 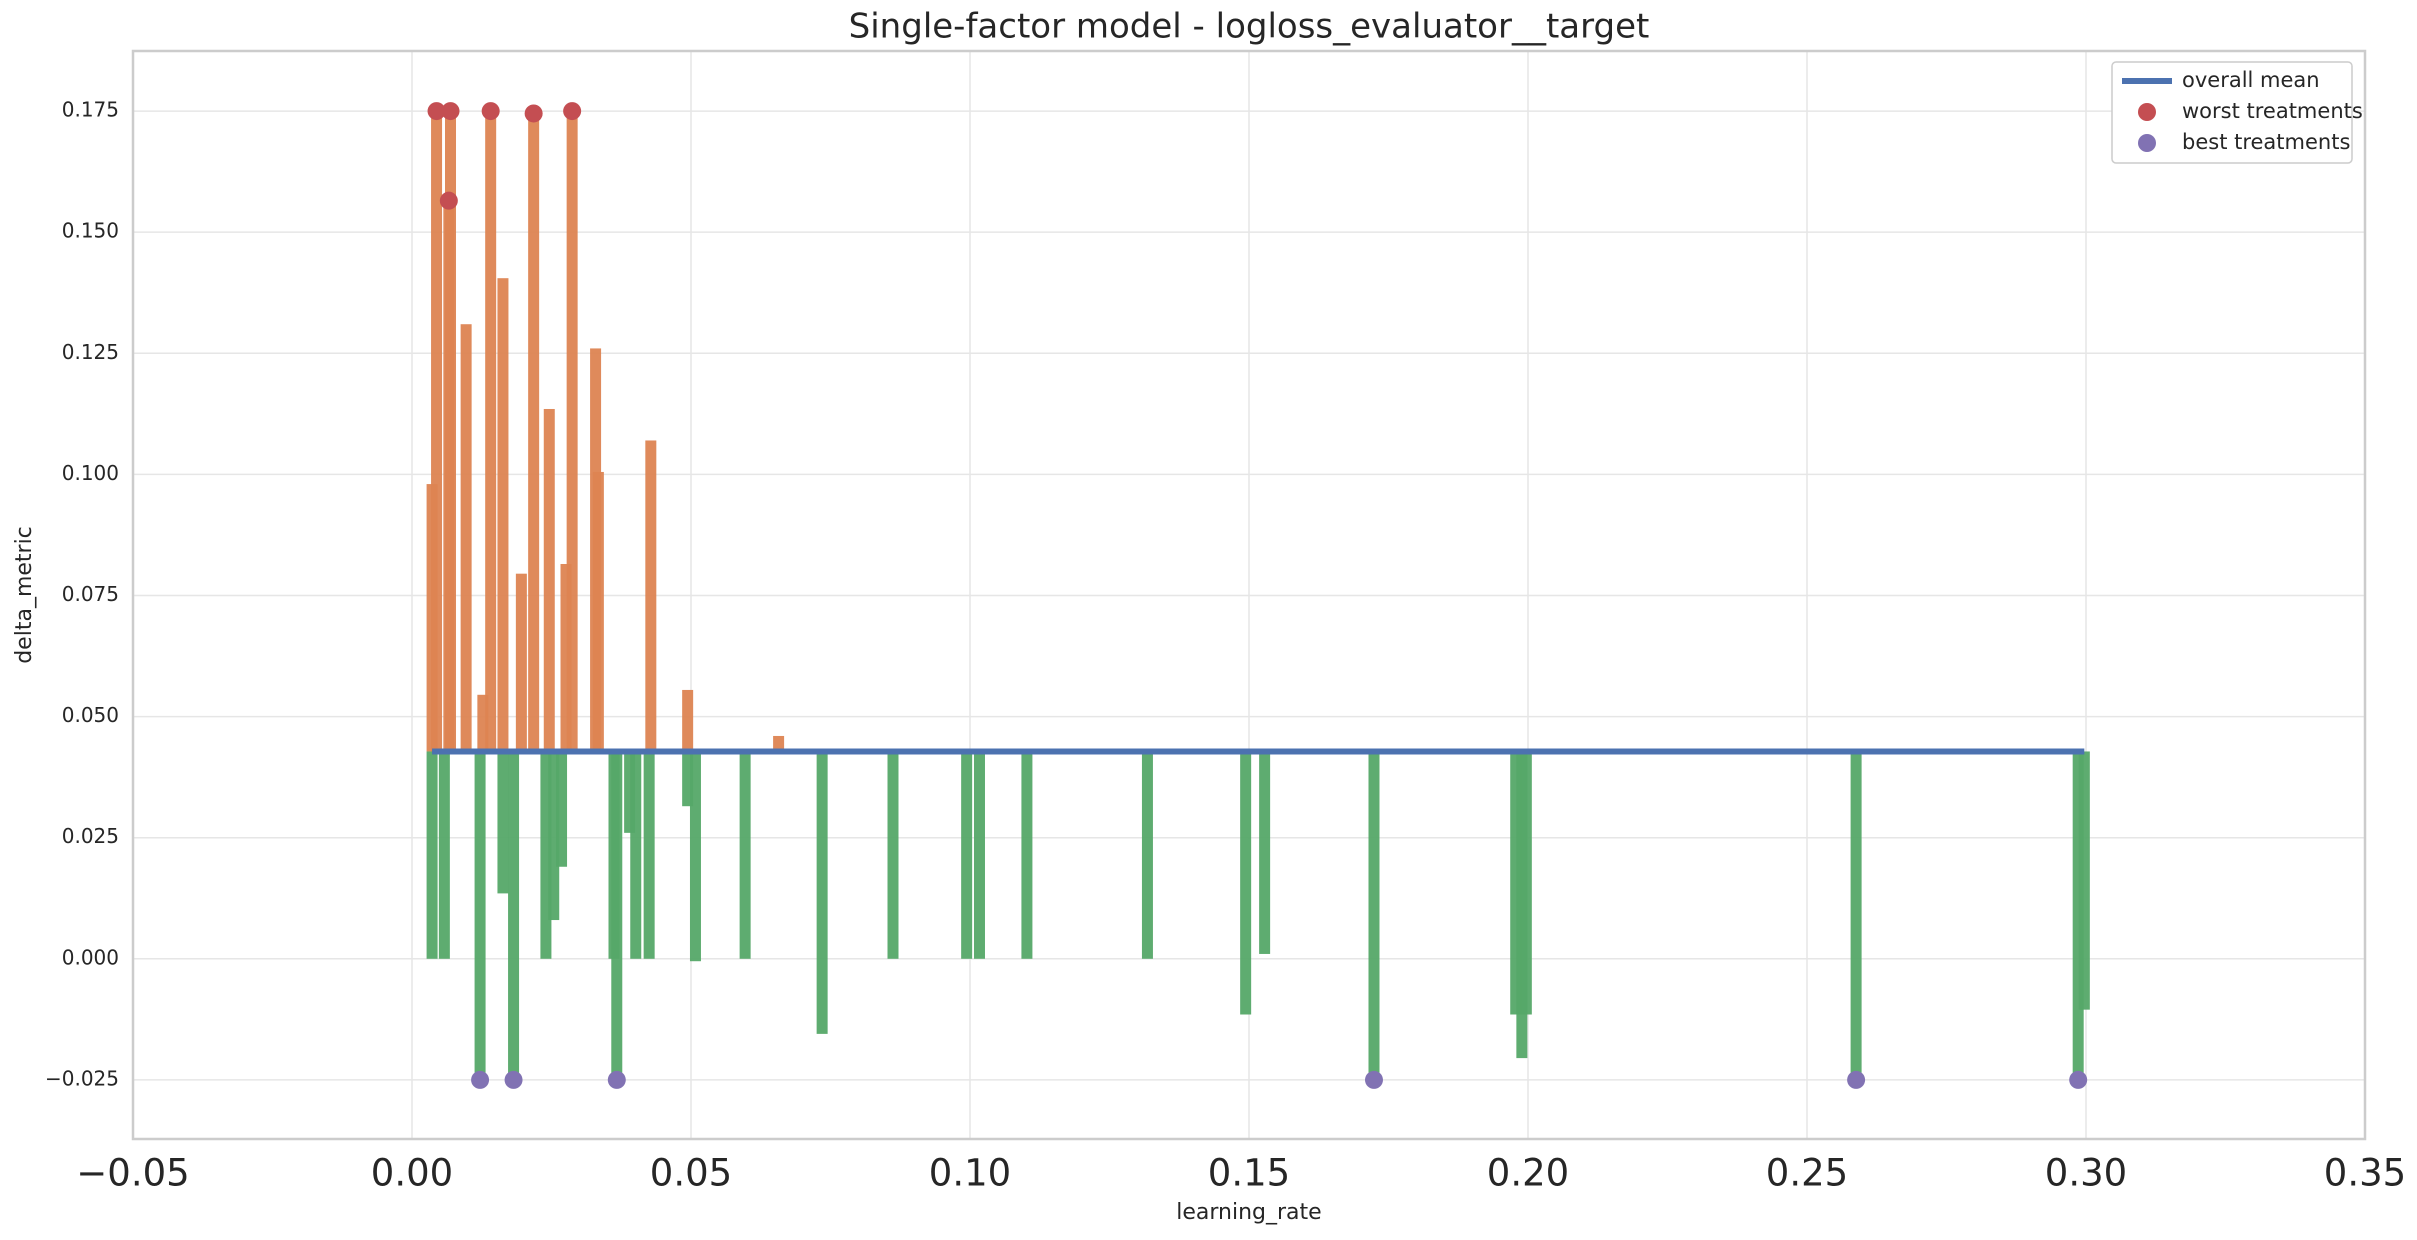 I want to click on x-tick-label: 0.00, so click(x=412, y=1173).